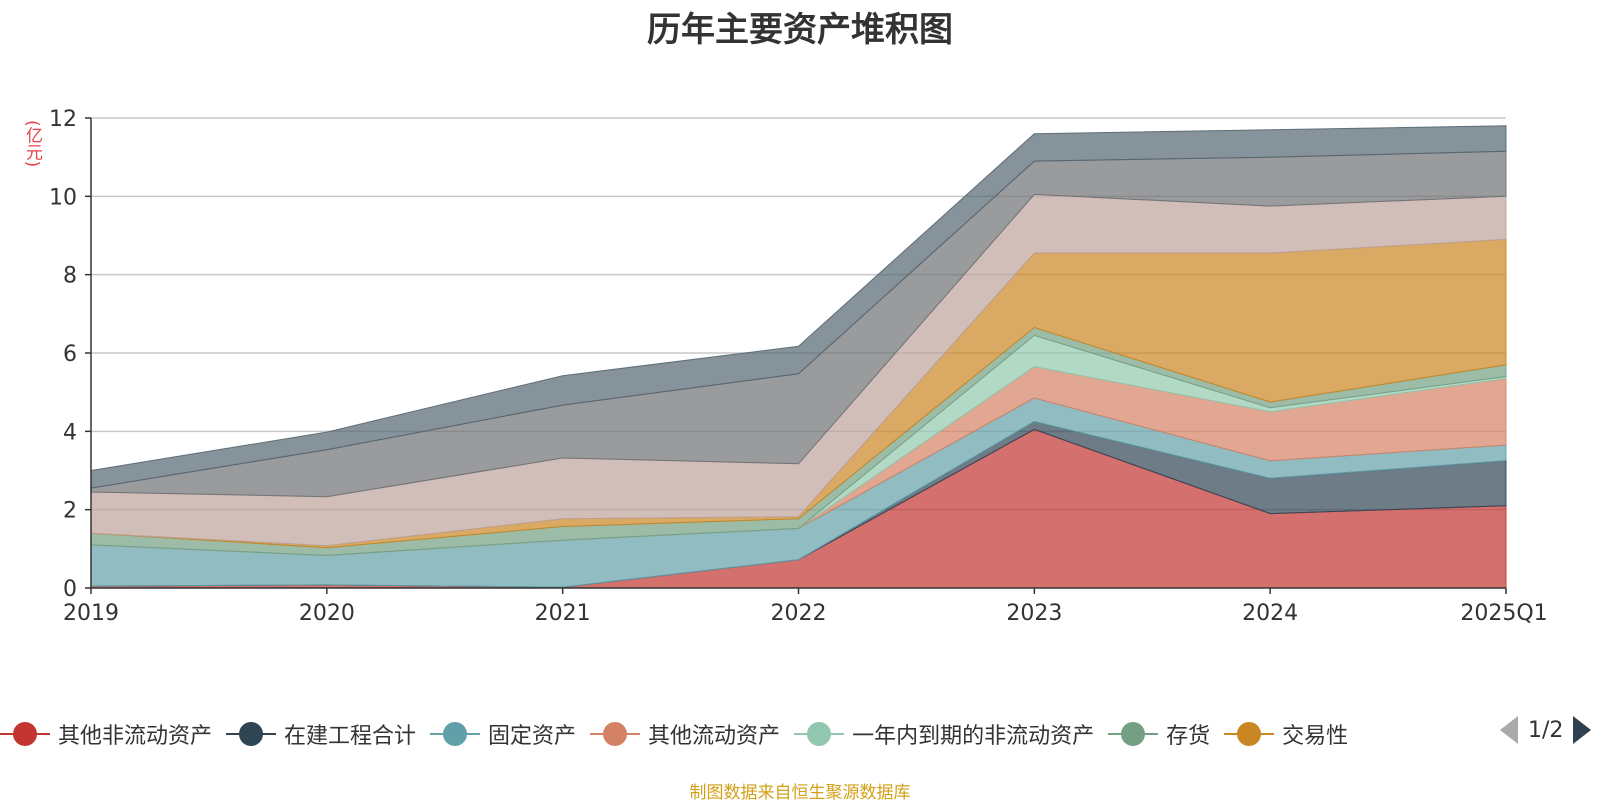 This screenshot has width=1600, height=803. What do you see at coordinates (32, 144) in the screenshot?
I see `y-axis-unit-label: (亿元)` at bounding box center [32, 144].